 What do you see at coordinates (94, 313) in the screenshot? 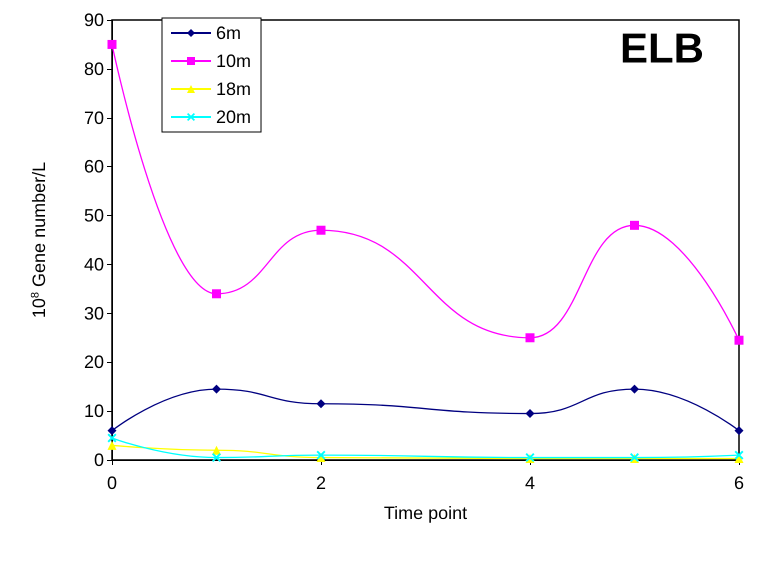
I see `y-tick-label: 30` at bounding box center [94, 313].